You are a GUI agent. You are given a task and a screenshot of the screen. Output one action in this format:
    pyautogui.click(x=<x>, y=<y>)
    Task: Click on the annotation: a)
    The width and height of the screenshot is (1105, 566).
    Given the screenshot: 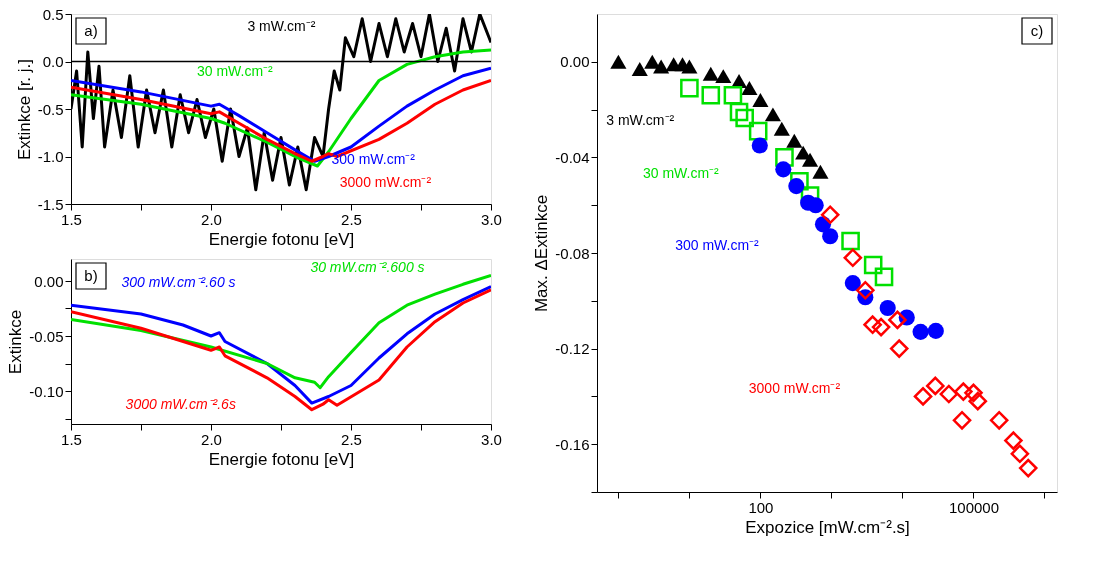 What is the action you would take?
    pyautogui.click(x=91, y=30)
    